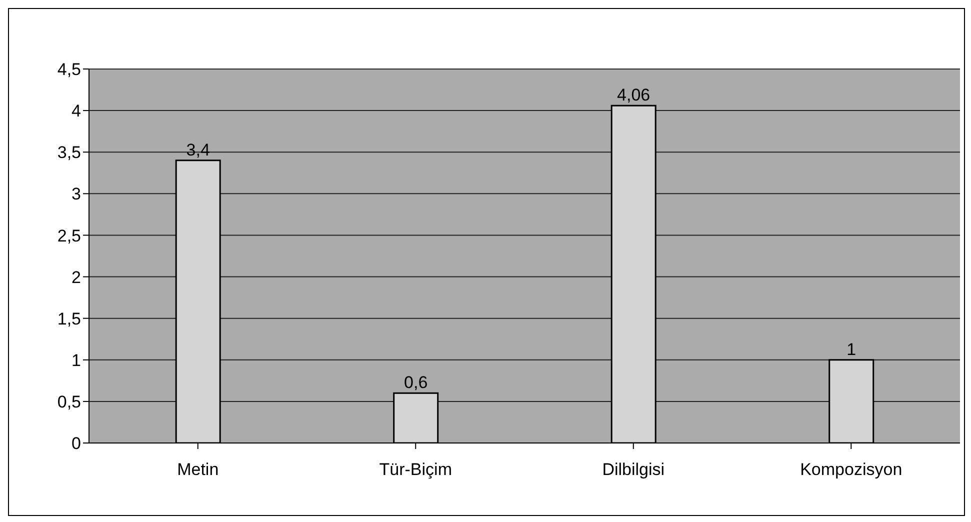  What do you see at coordinates (69, 402) in the screenshot?
I see `y-tick-label: 0,5` at bounding box center [69, 402].